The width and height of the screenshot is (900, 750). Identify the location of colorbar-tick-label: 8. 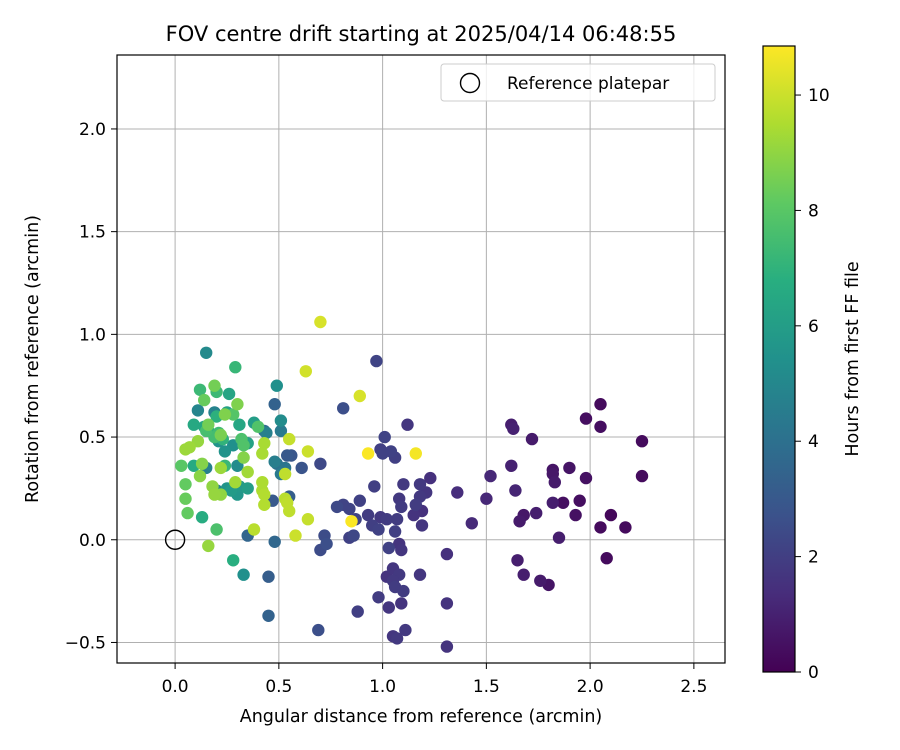
(813, 211).